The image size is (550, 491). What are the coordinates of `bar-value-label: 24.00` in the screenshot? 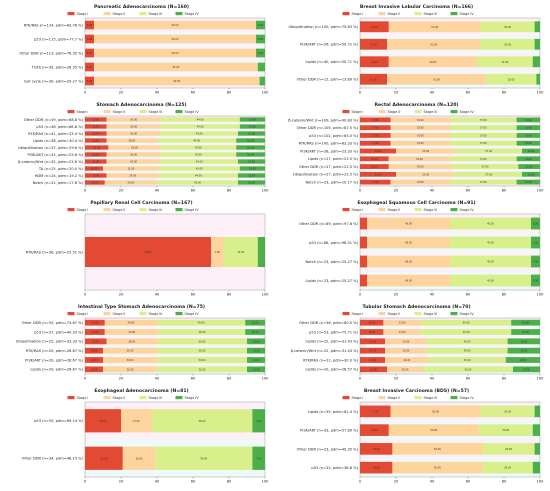 It's located at (406, 360).